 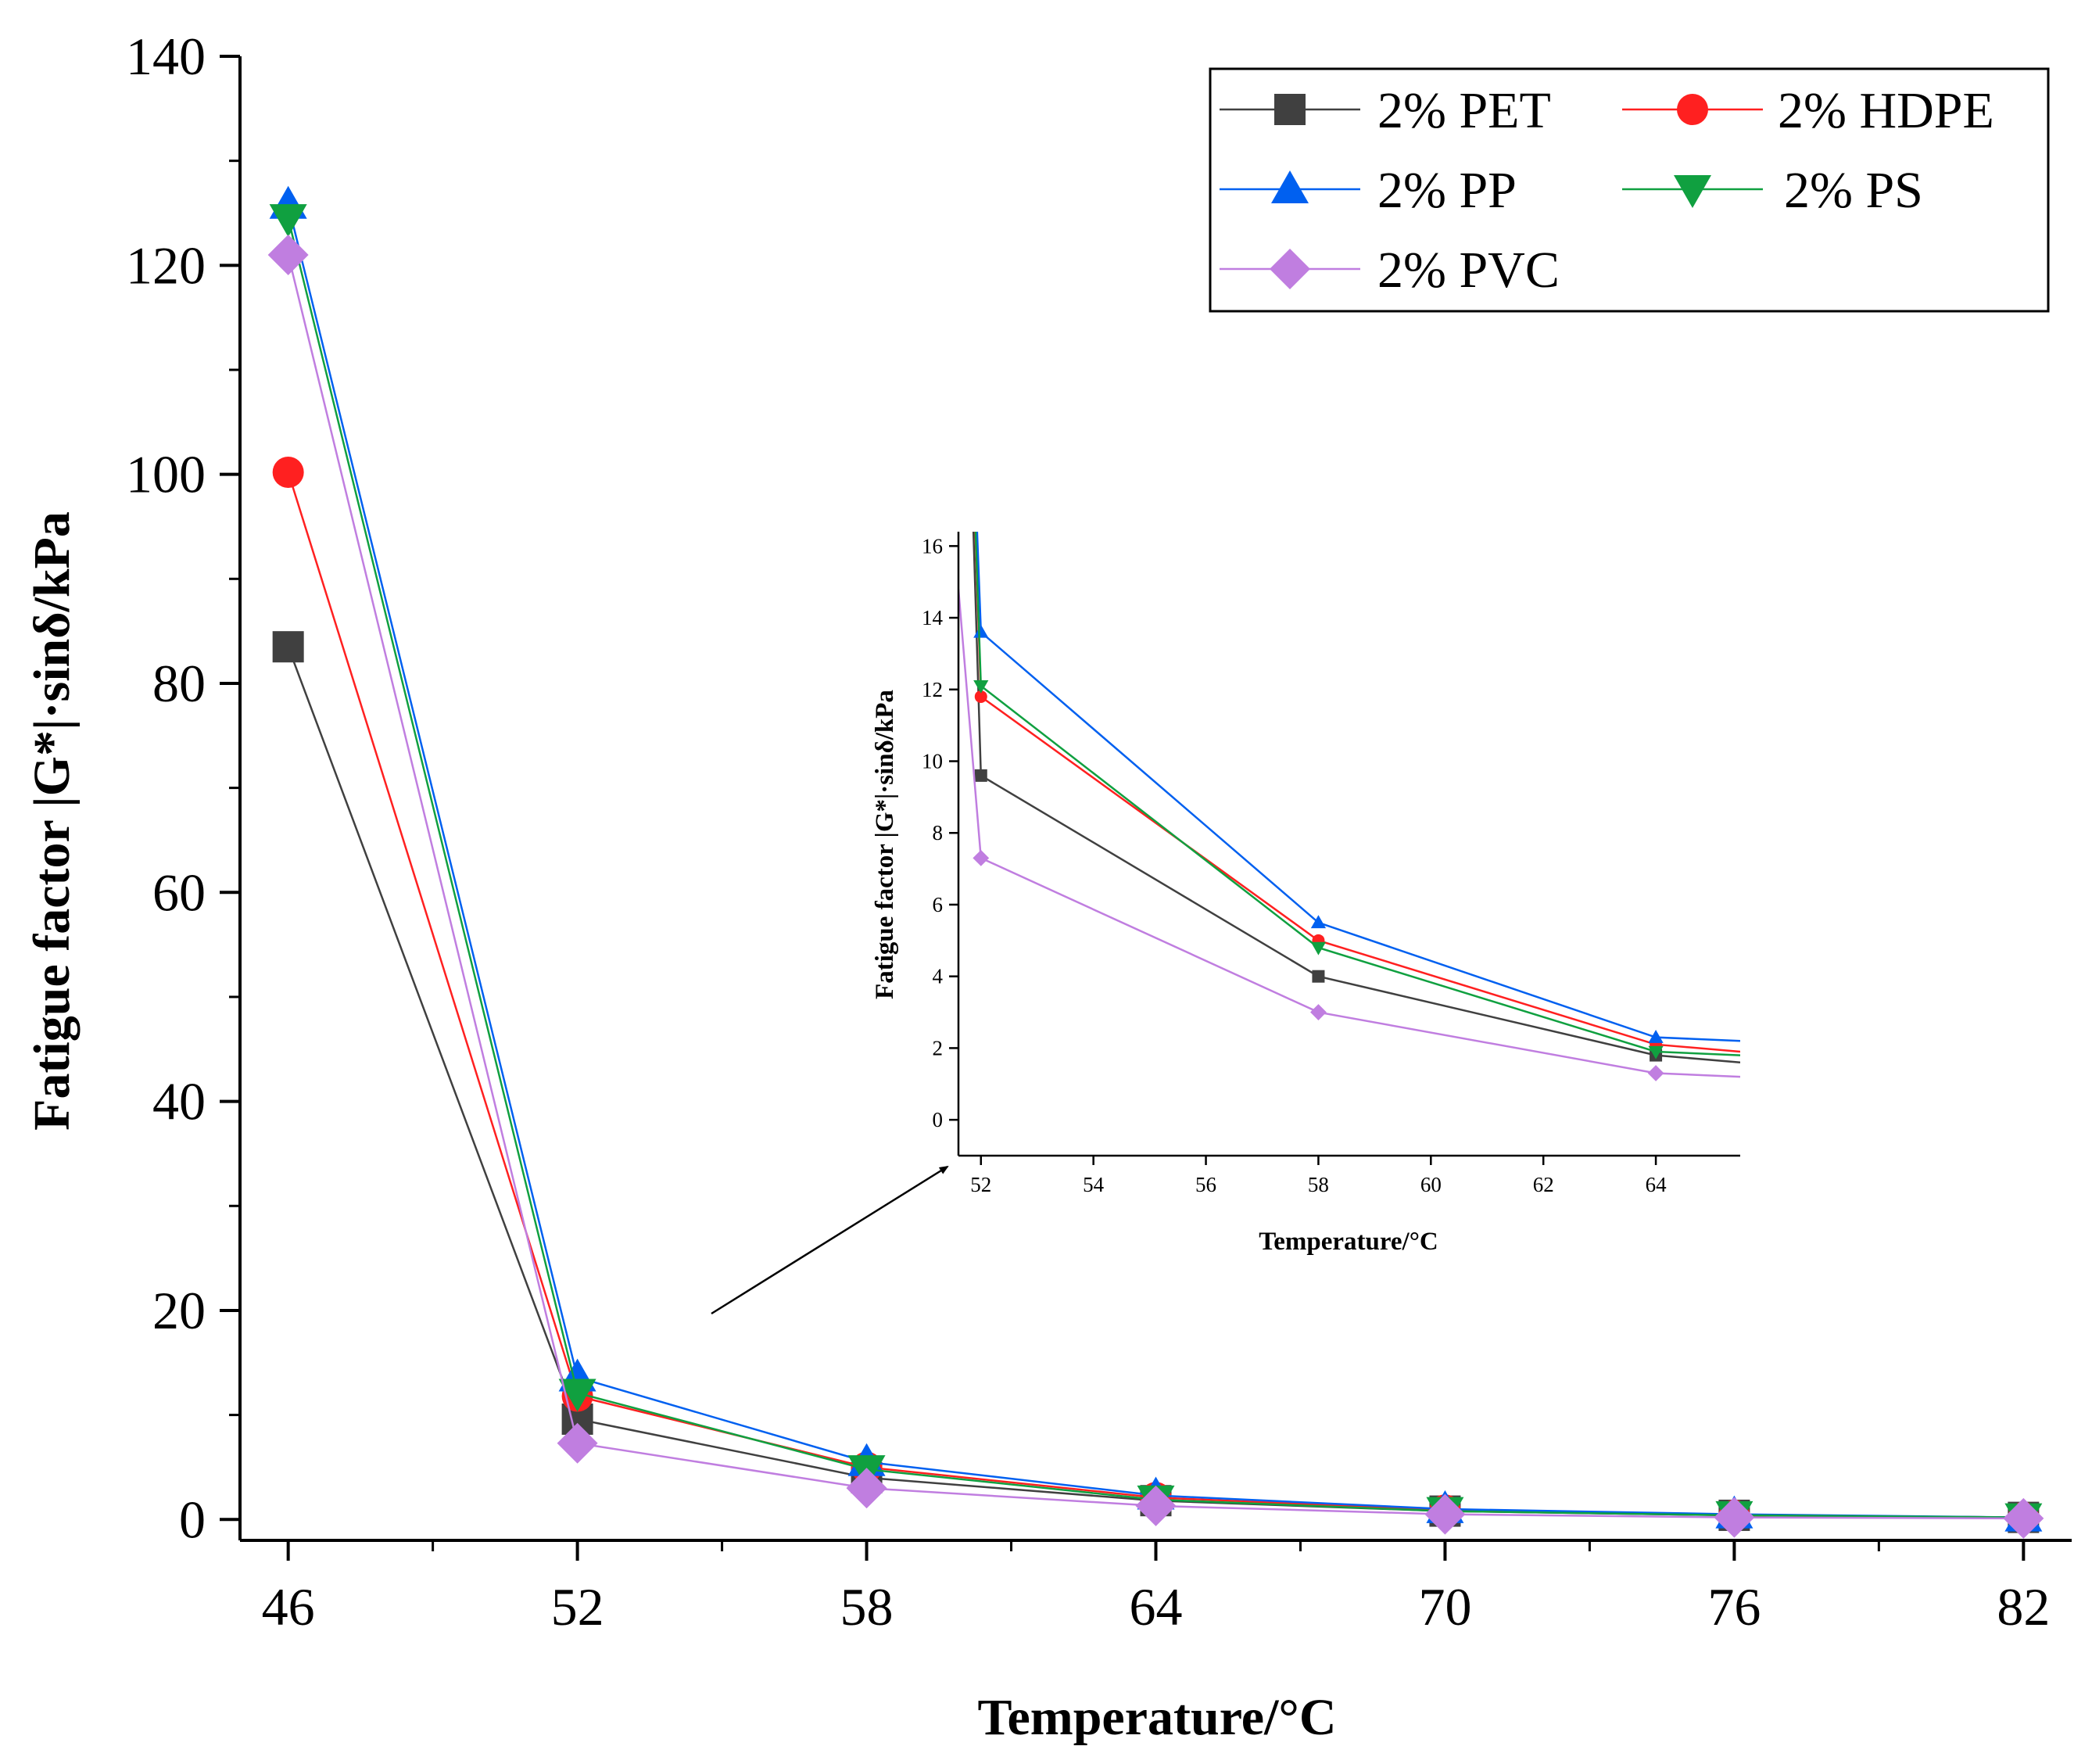 I want to click on main-y-tick-label: 0, so click(x=192, y=1519).